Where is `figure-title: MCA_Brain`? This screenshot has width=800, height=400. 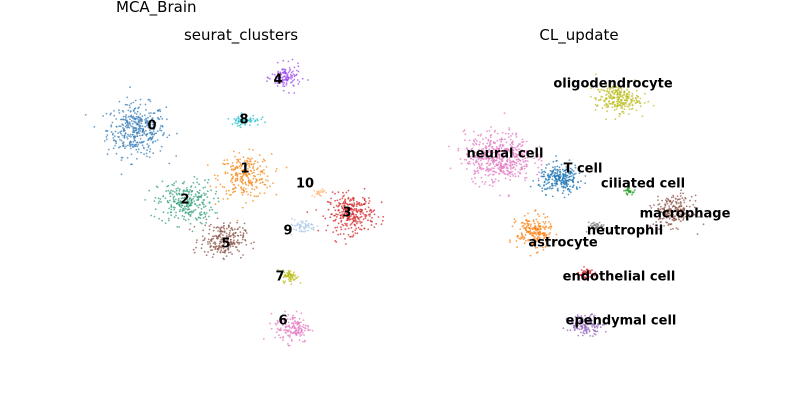
figure-title: MCA_Brain is located at coordinates (156, 8).